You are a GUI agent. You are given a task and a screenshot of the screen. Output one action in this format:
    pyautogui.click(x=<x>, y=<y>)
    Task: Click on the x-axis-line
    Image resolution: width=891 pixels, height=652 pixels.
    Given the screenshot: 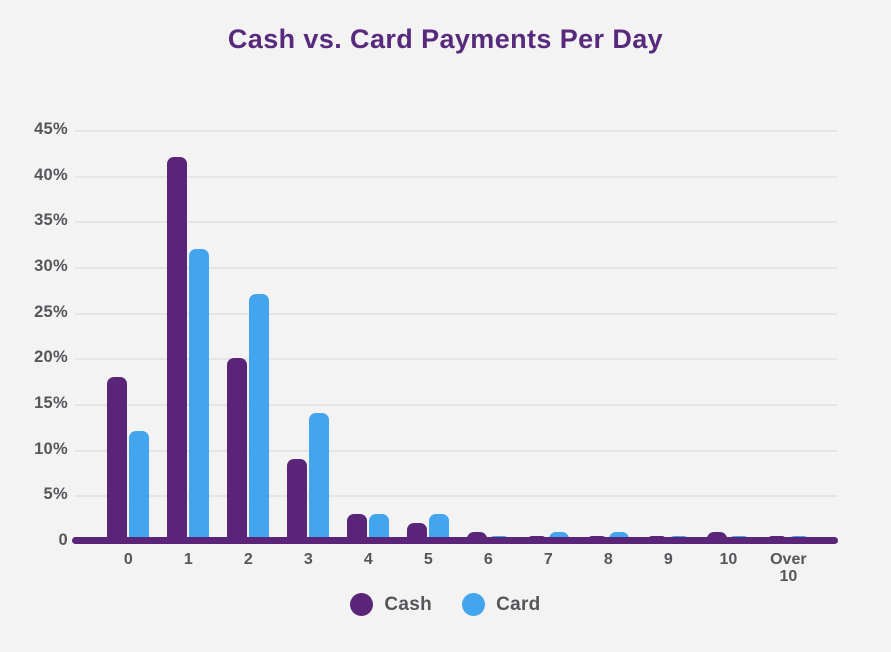 What is the action you would take?
    pyautogui.click(x=455, y=540)
    